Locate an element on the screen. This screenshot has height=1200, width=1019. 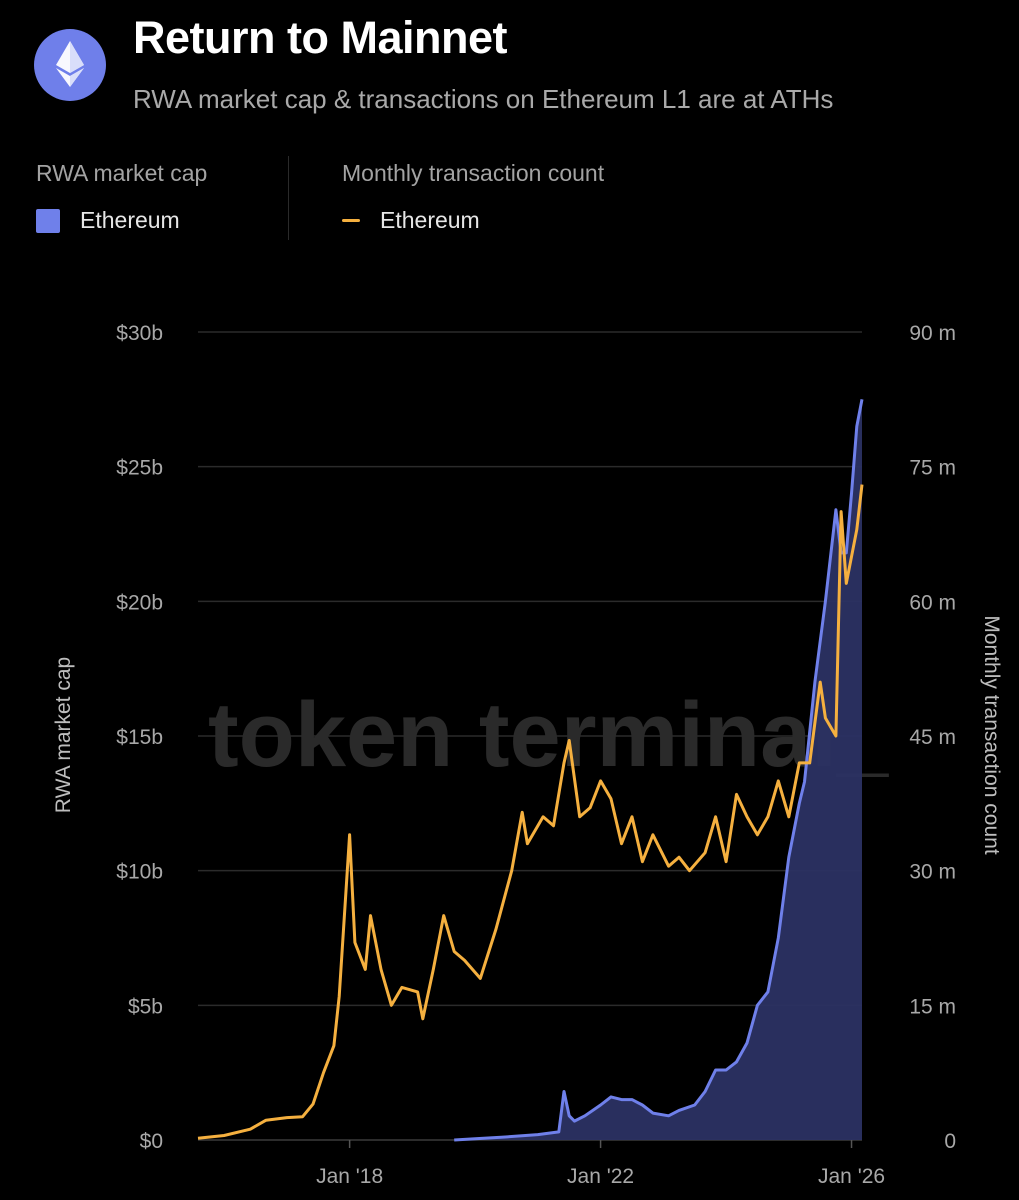
legend-heading-market-cap: RWA market cap is located at coordinates (122, 173).